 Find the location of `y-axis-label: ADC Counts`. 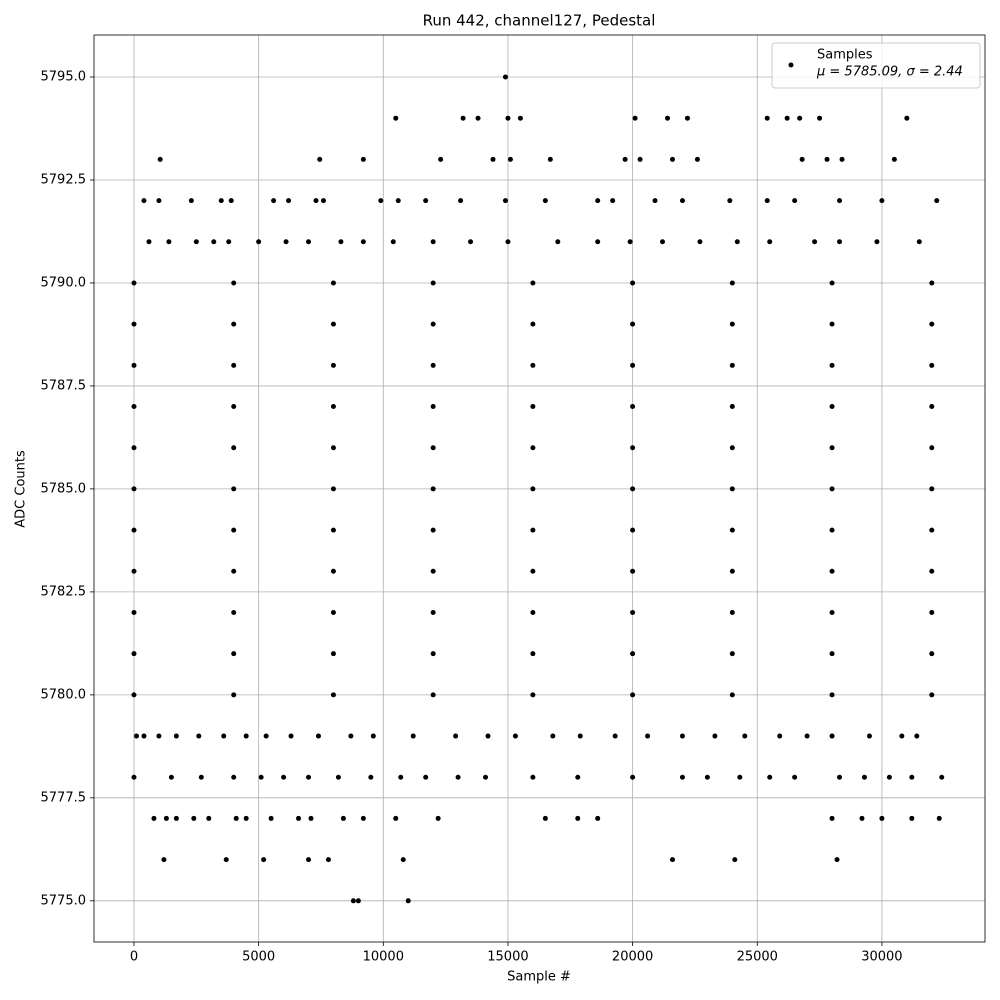

y-axis-label: ADC Counts is located at coordinates (21, 489).